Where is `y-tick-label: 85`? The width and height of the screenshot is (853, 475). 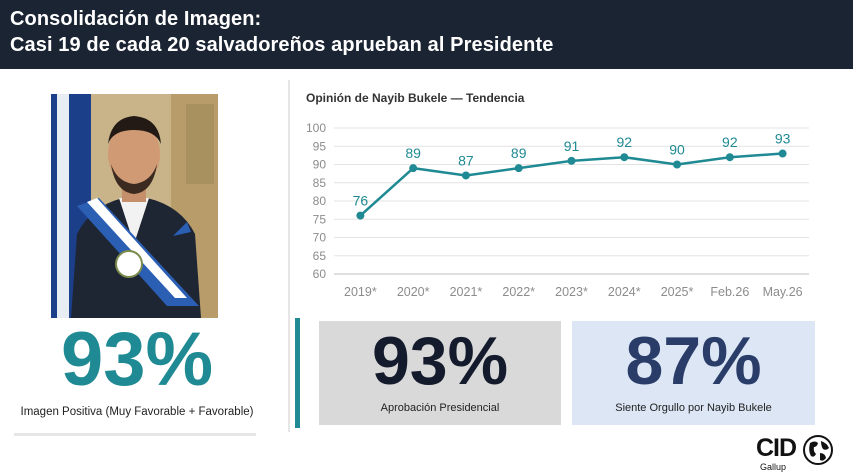
y-tick-label: 85 is located at coordinates (320, 183).